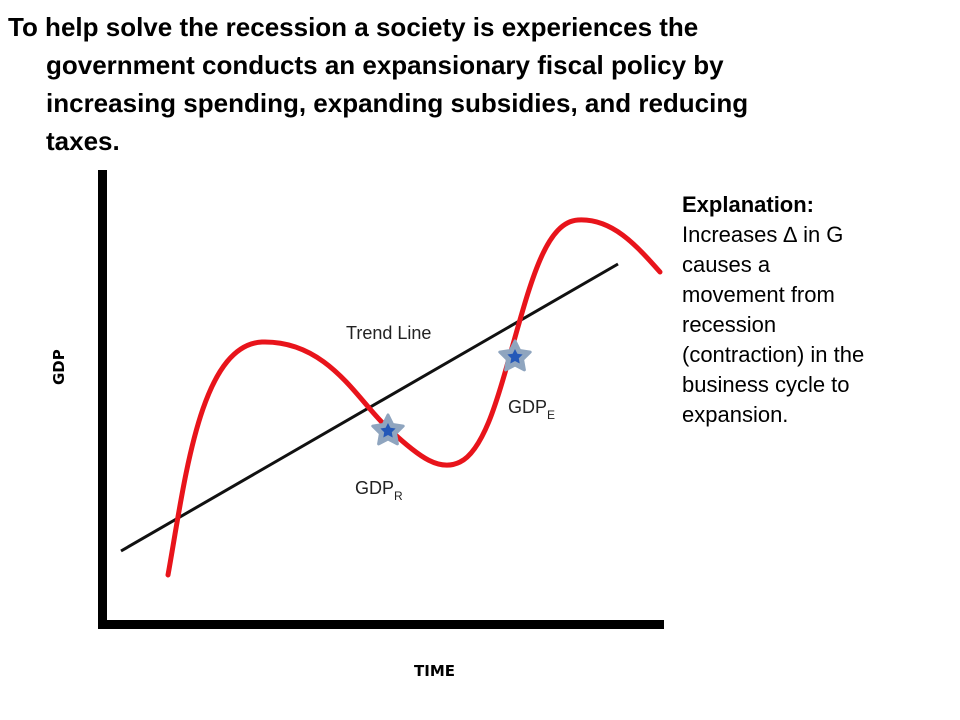 Image resolution: width=960 pixels, height=720 pixels. What do you see at coordinates (748, 204) in the screenshot?
I see `explanation-title: Explanation:` at bounding box center [748, 204].